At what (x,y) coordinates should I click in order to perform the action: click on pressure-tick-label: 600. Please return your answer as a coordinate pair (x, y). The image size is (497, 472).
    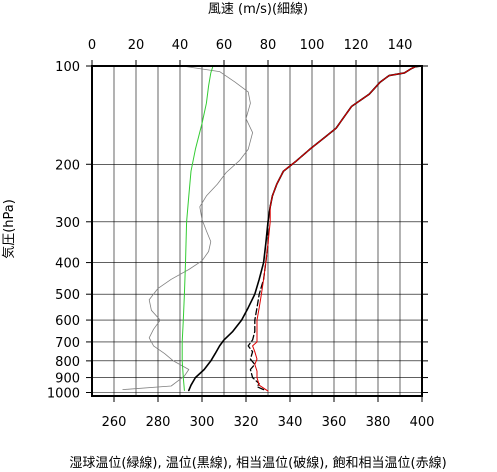
    Looking at the image, I should click on (67, 321).